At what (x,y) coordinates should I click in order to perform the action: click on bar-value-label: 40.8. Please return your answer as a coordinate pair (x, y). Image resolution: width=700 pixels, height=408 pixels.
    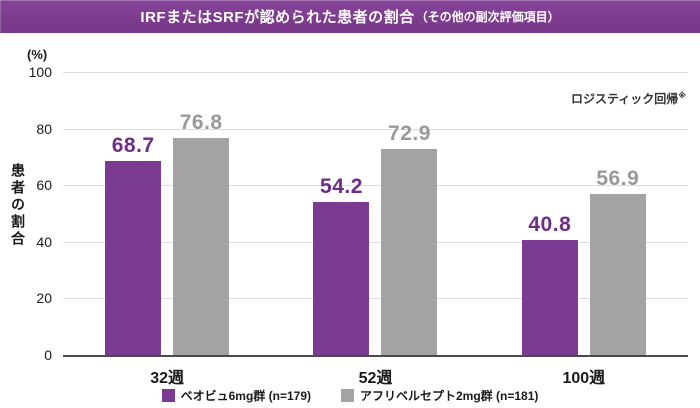
    Looking at the image, I should click on (550, 224).